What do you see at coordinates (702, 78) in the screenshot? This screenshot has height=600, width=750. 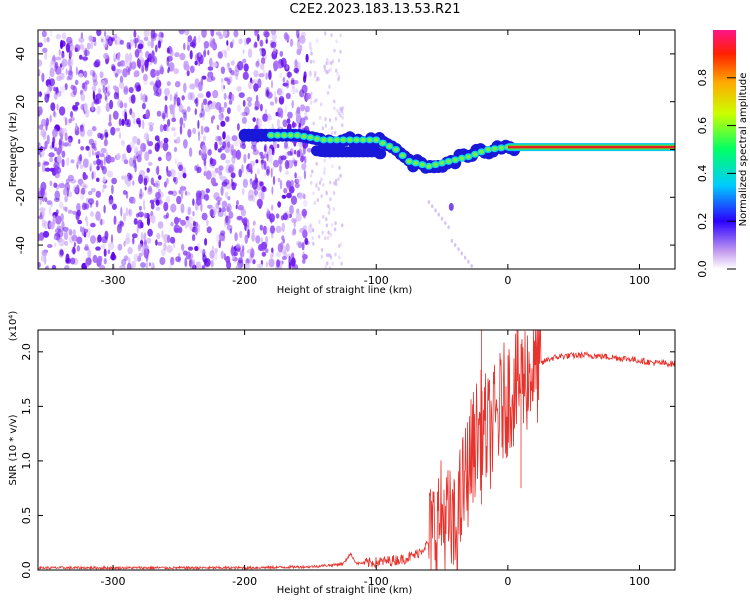 I see `colorbar-tick-label: 0.8` at bounding box center [702, 78].